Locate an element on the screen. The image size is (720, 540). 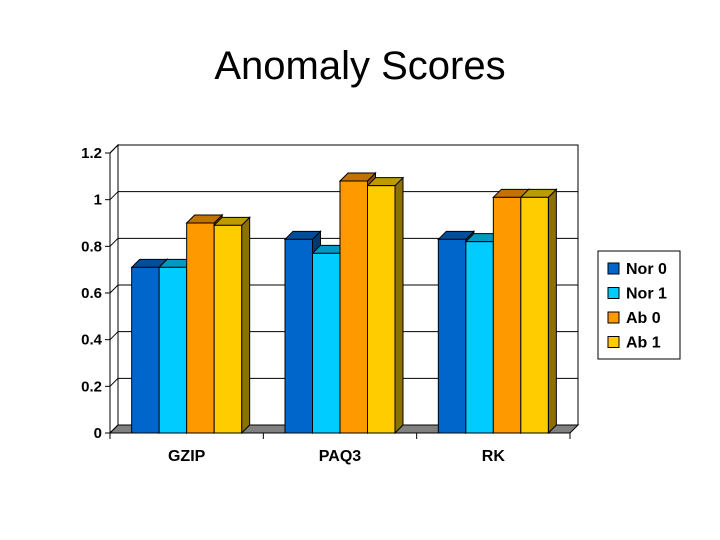
legend-label: Ab 0 is located at coordinates (643, 318).